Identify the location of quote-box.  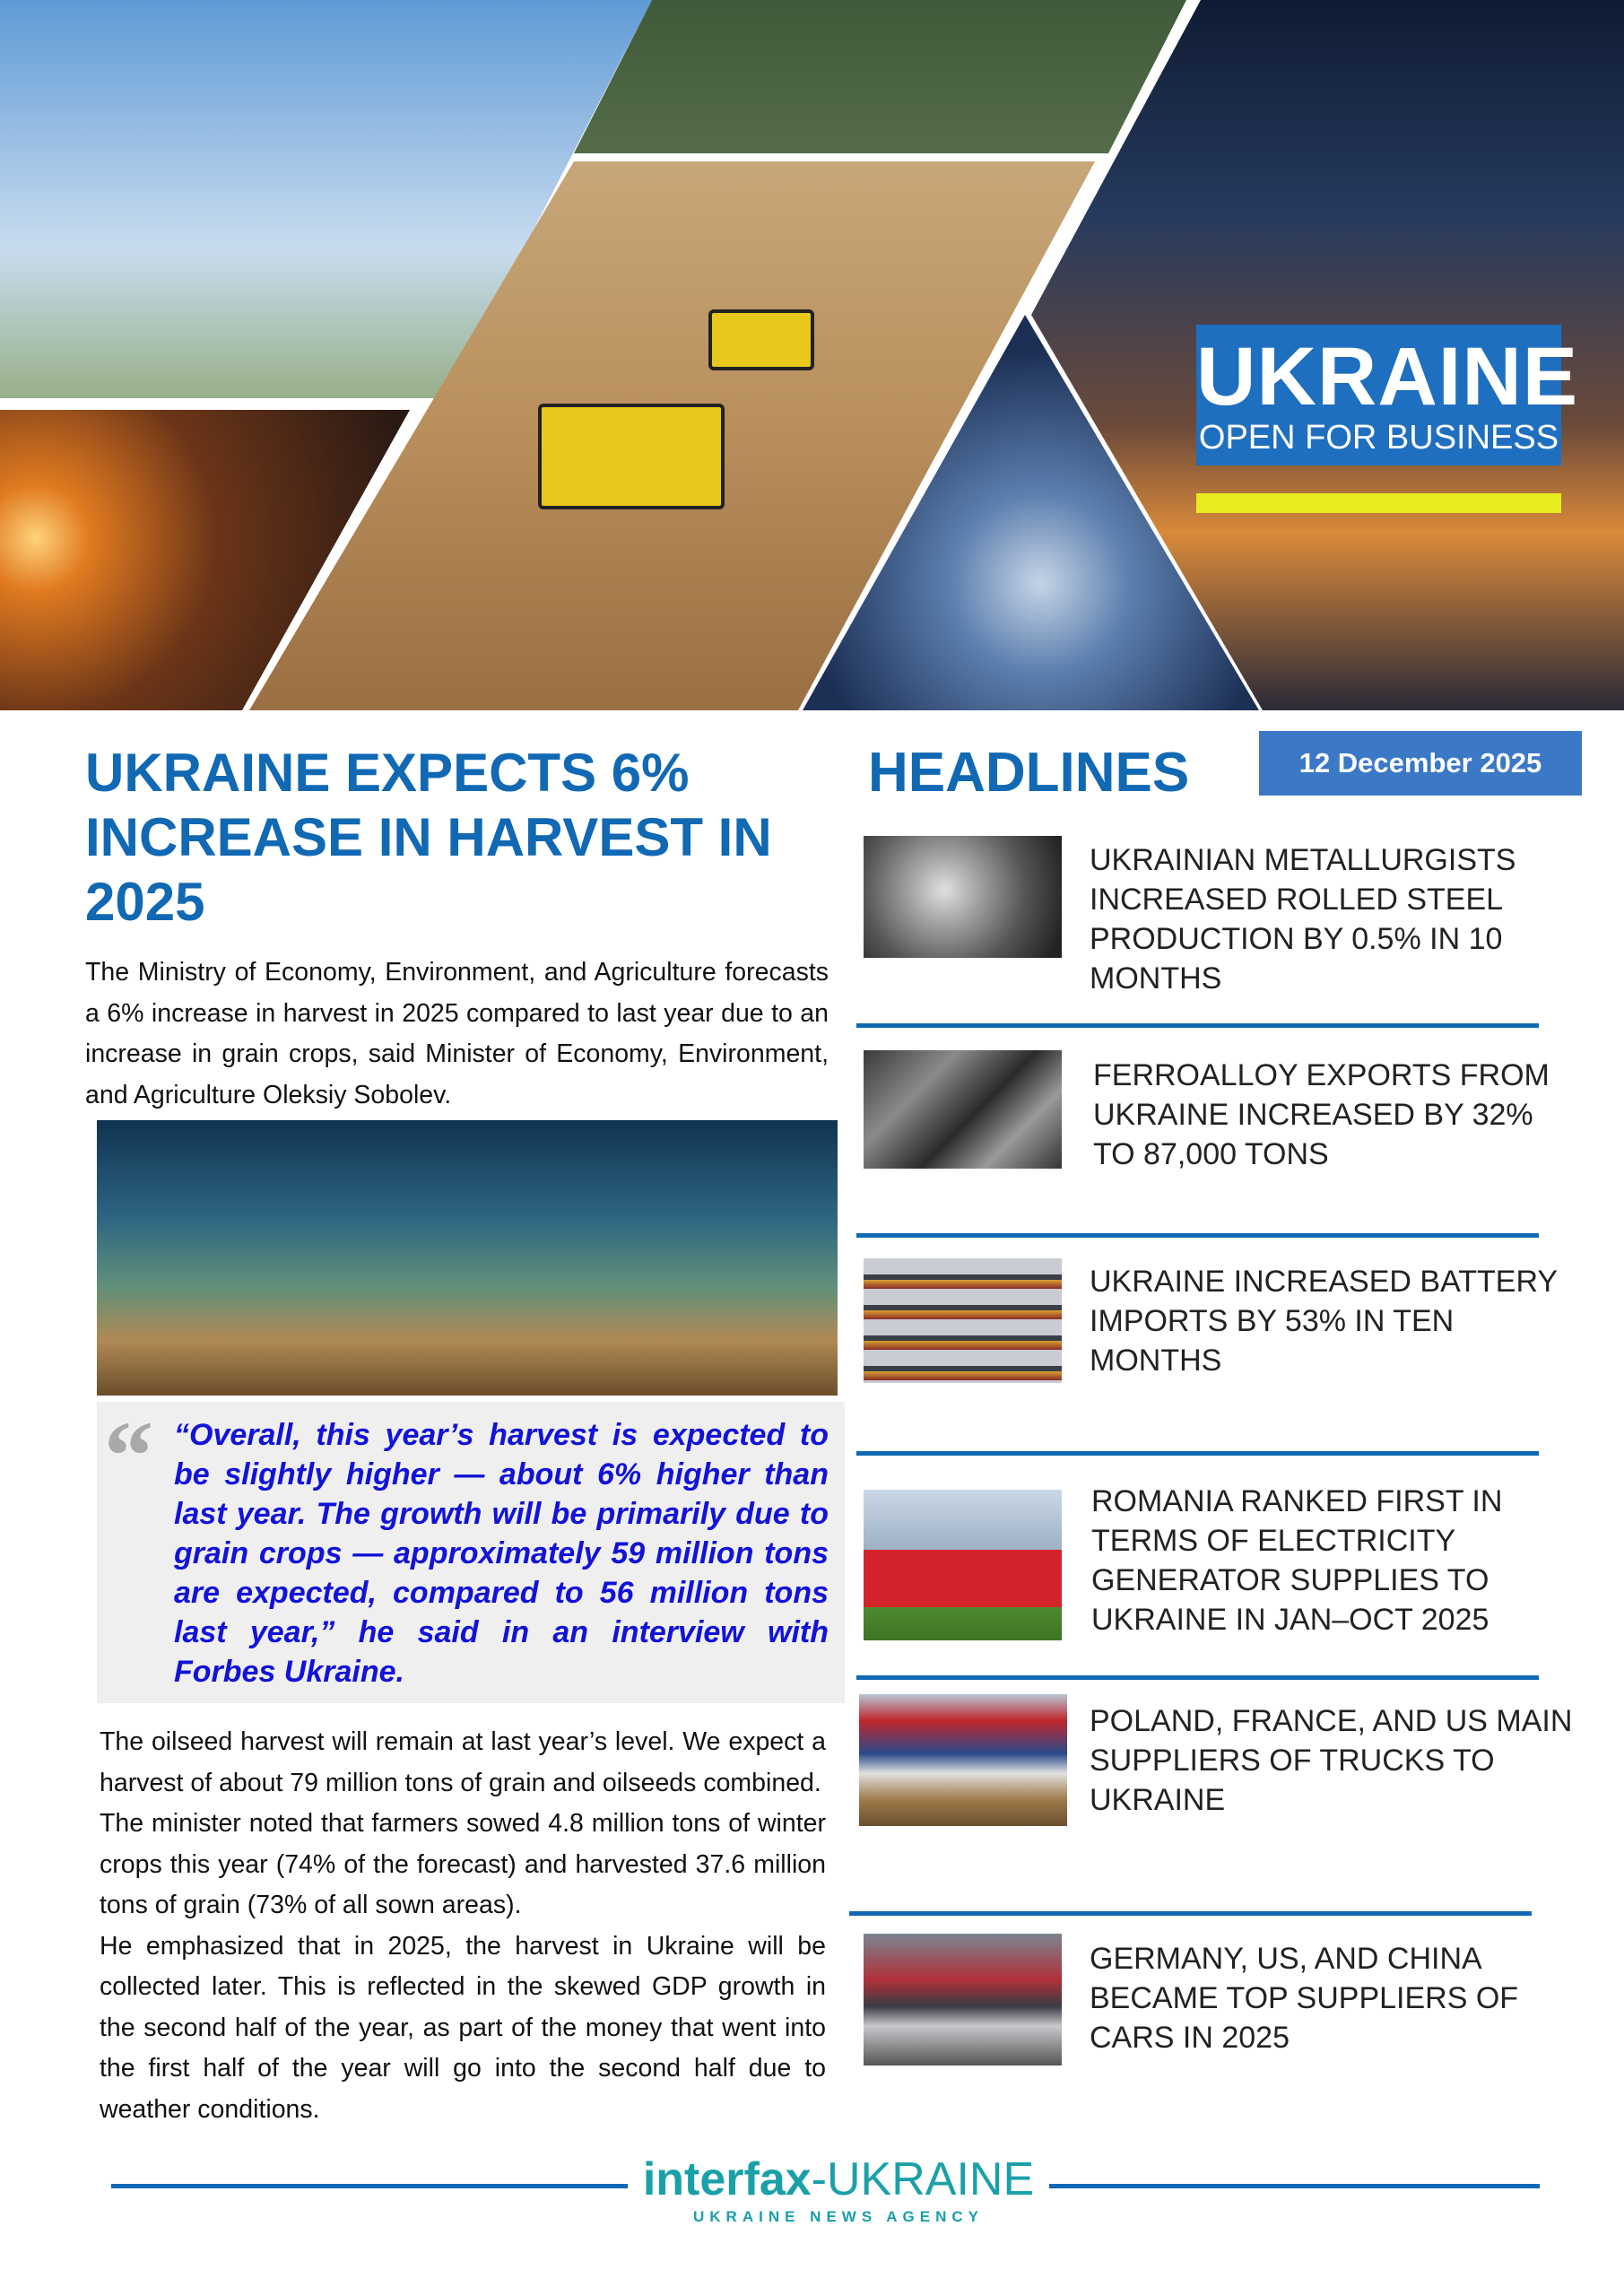
(471, 1552).